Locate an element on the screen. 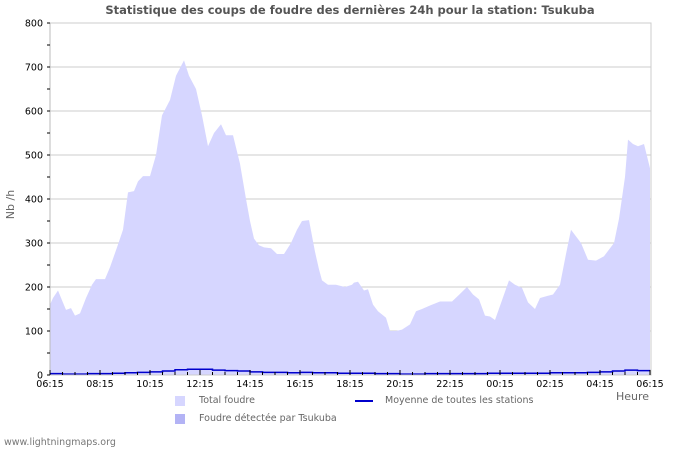 This screenshot has width=700, height=450. y-tick-label: 700 is located at coordinates (34, 68).